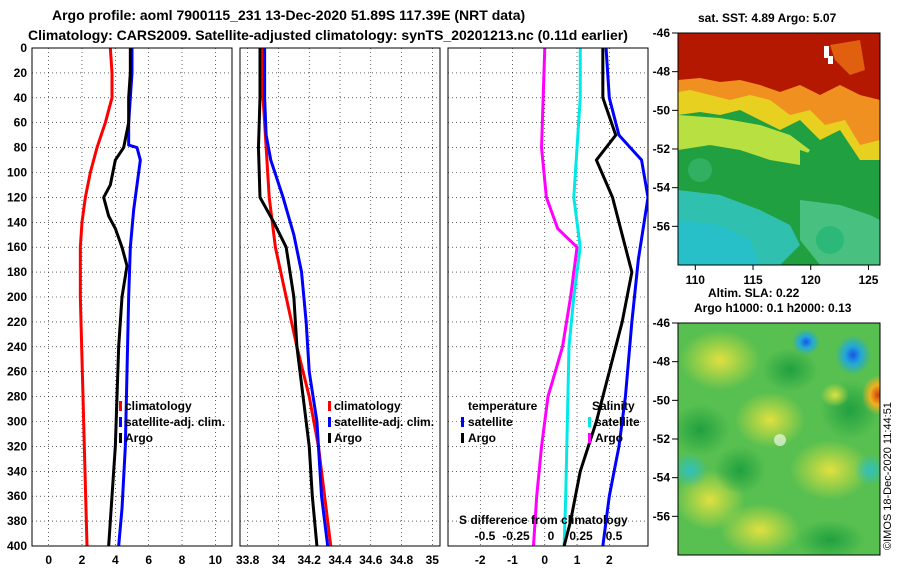 The image size is (900, 580). I want to click on sst-map-image, so click(779, 149).